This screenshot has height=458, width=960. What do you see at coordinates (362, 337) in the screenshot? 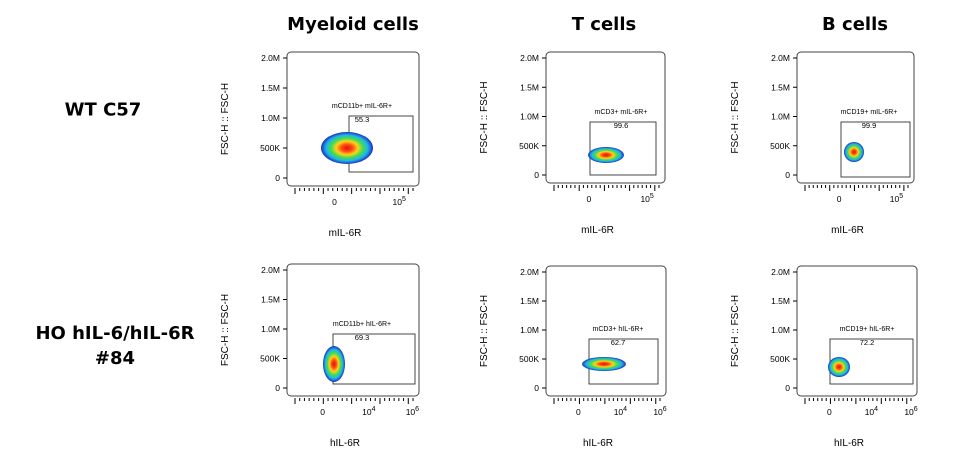
I see `gate-percentage: 69.3` at bounding box center [362, 337].